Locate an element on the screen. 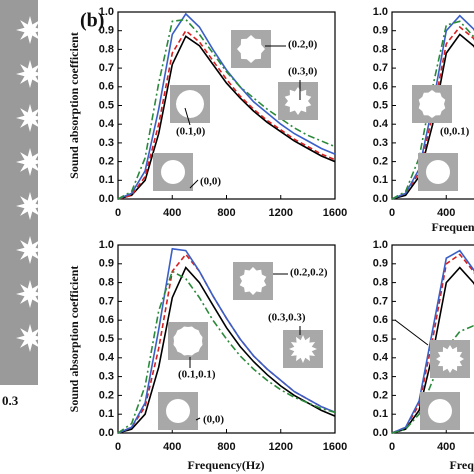 The height and width of the screenshot is (474, 474). annotation: (0.2,0.2) is located at coordinates (309, 273).